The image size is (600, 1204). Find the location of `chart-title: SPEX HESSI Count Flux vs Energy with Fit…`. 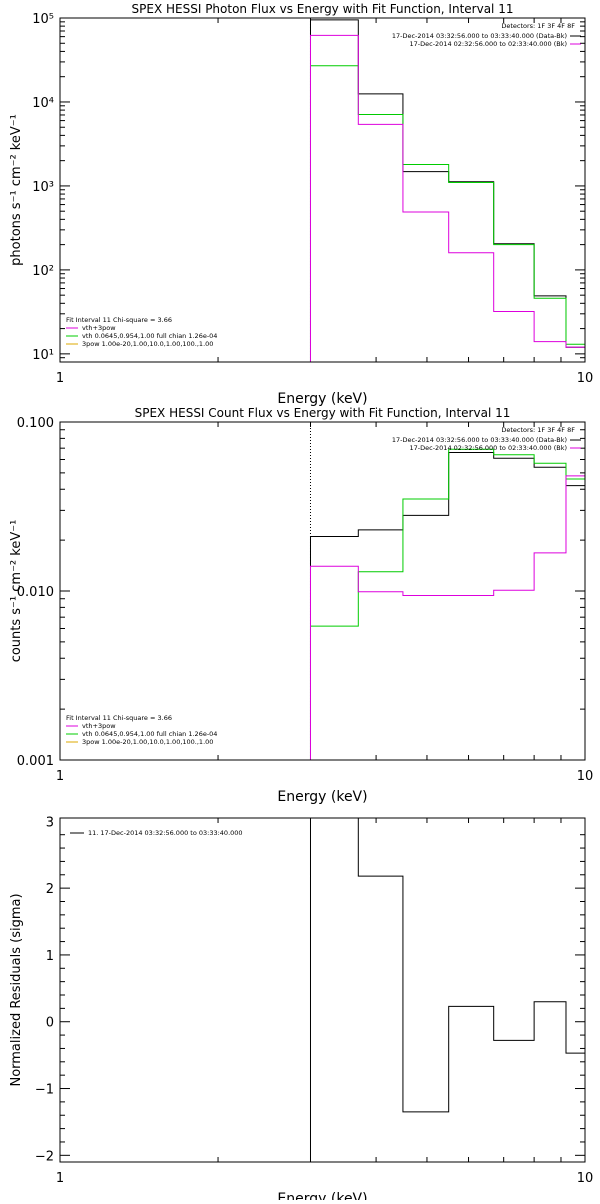

chart-title: SPEX HESSI Count Flux vs Energy with Fit… is located at coordinates (323, 413).